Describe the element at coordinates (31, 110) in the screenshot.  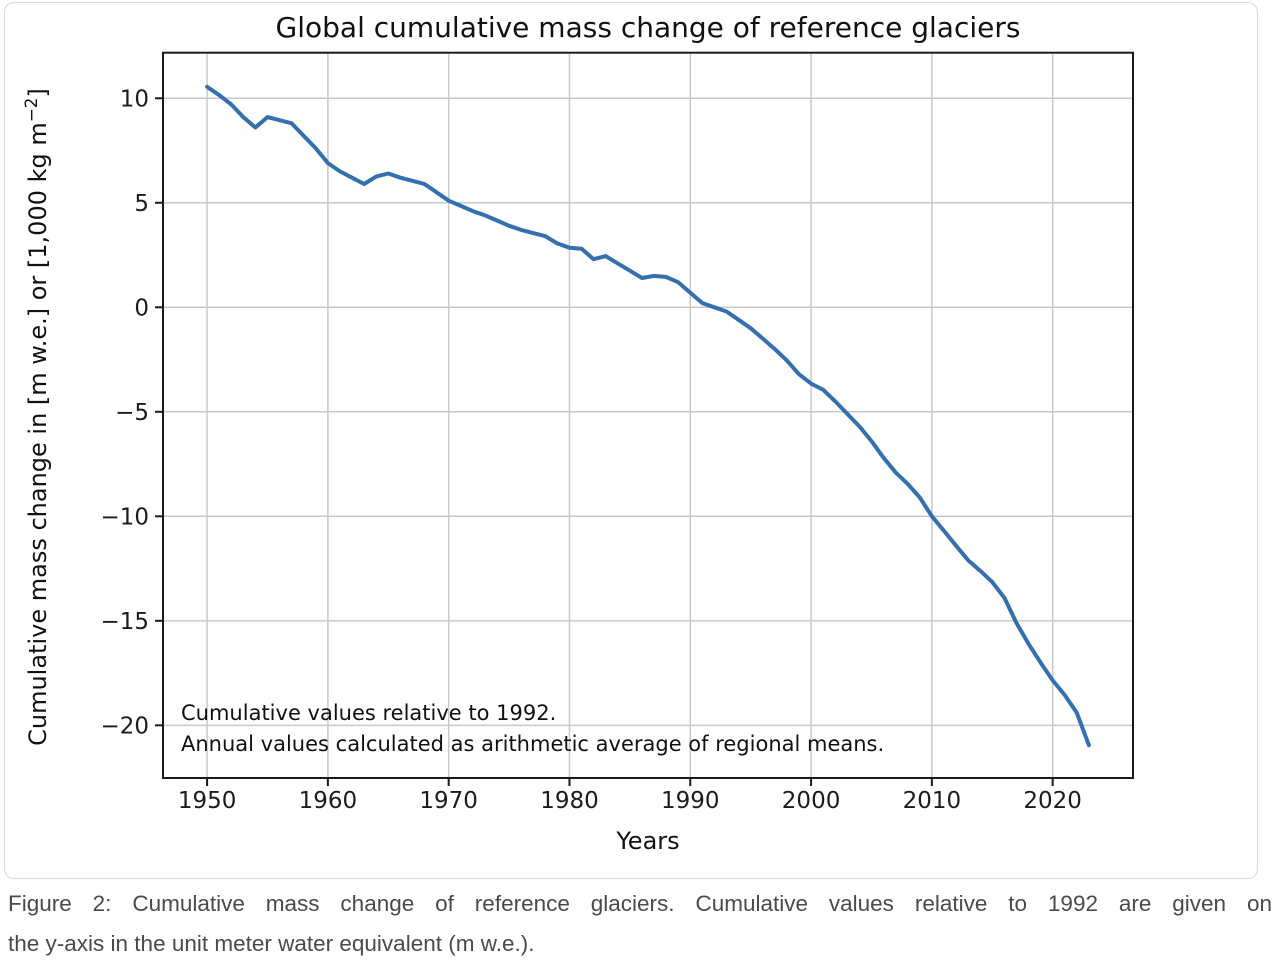
I see `y-axis-label-superscript: −2` at that location.